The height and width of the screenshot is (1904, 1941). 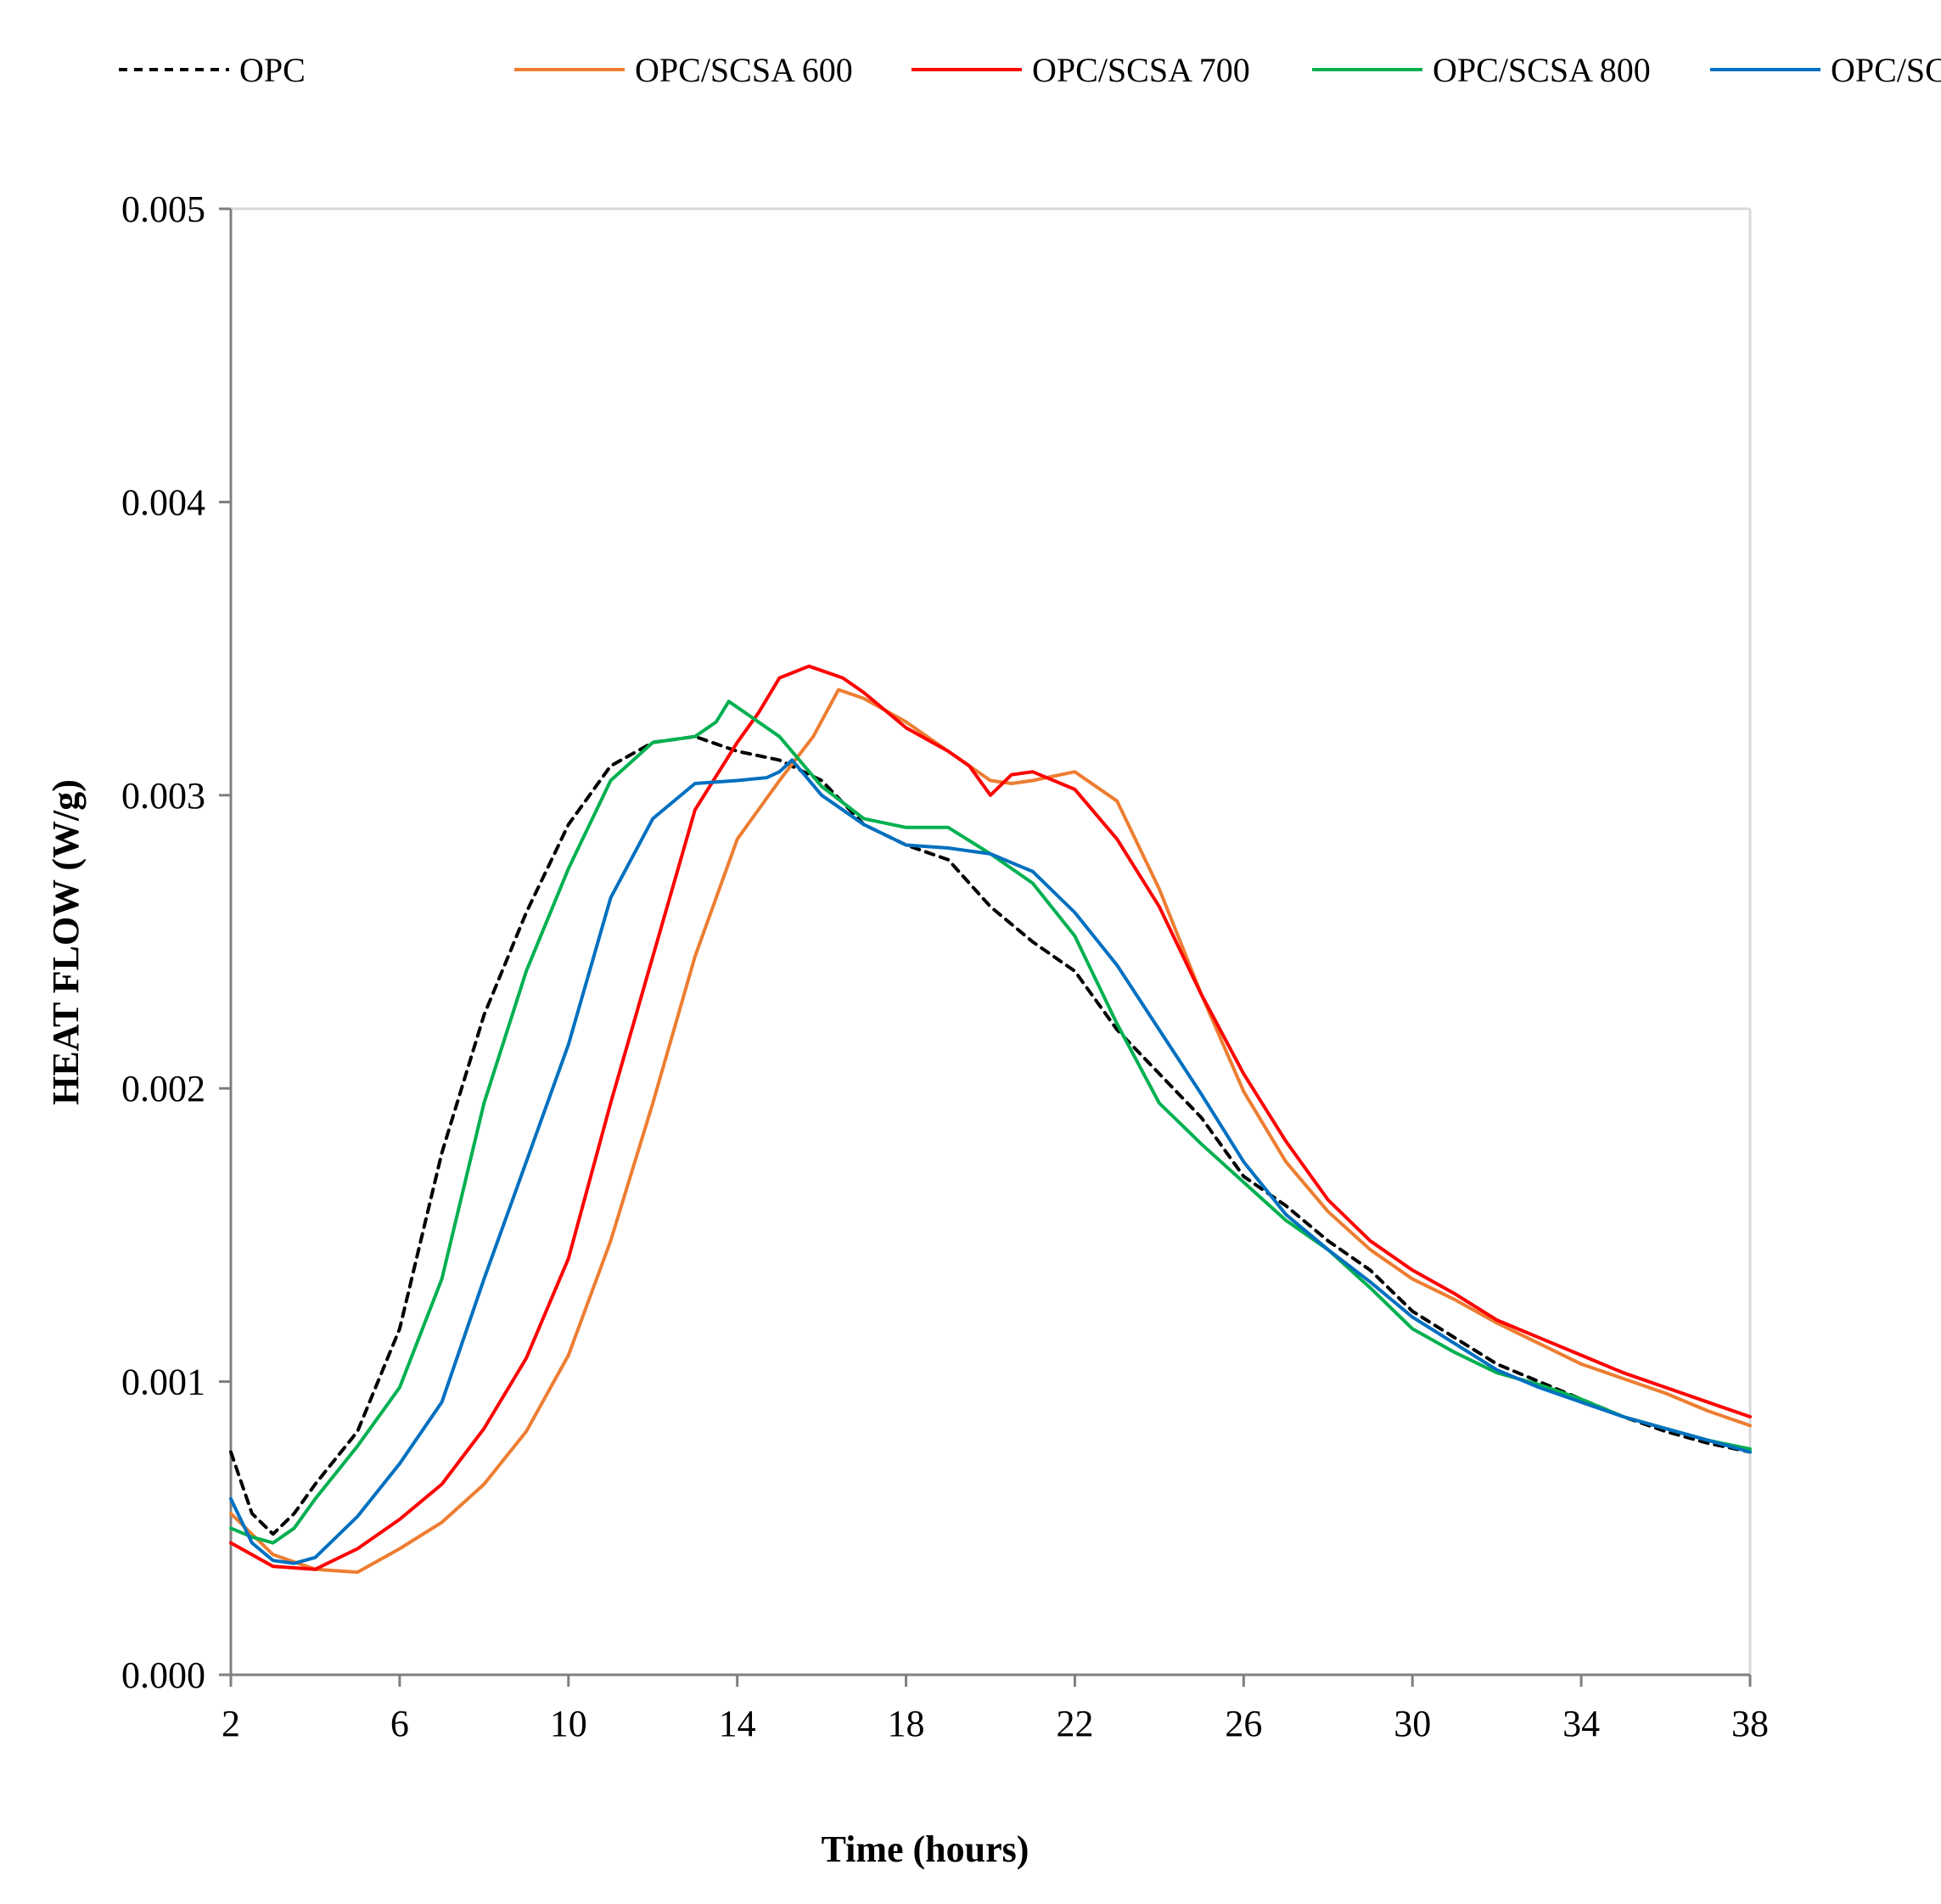 What do you see at coordinates (1886, 70) in the screenshot?
I see `legend-label-4: OPC/SCSA 900` at bounding box center [1886, 70].